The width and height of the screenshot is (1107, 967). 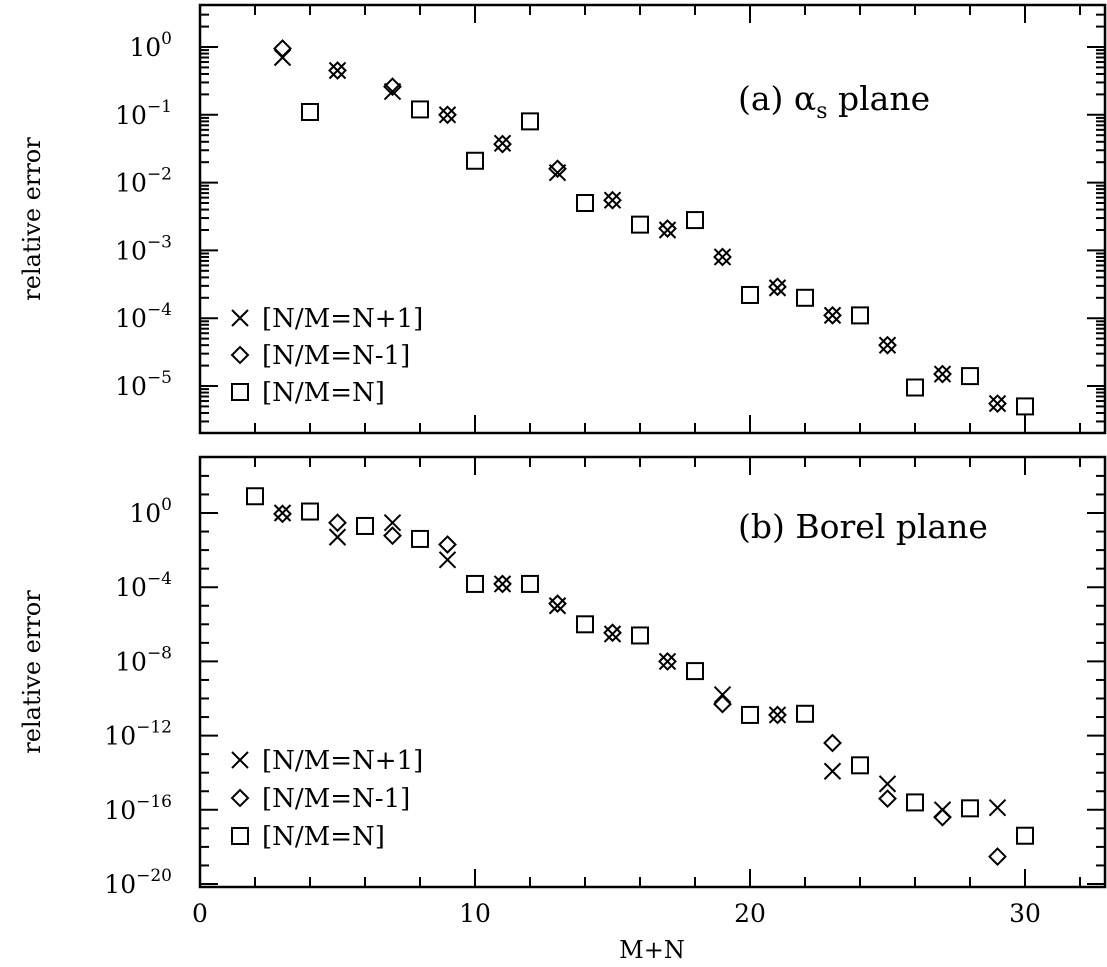 I want to click on y-tick-label: 10⁻¹⁶, so click(x=138, y=808).